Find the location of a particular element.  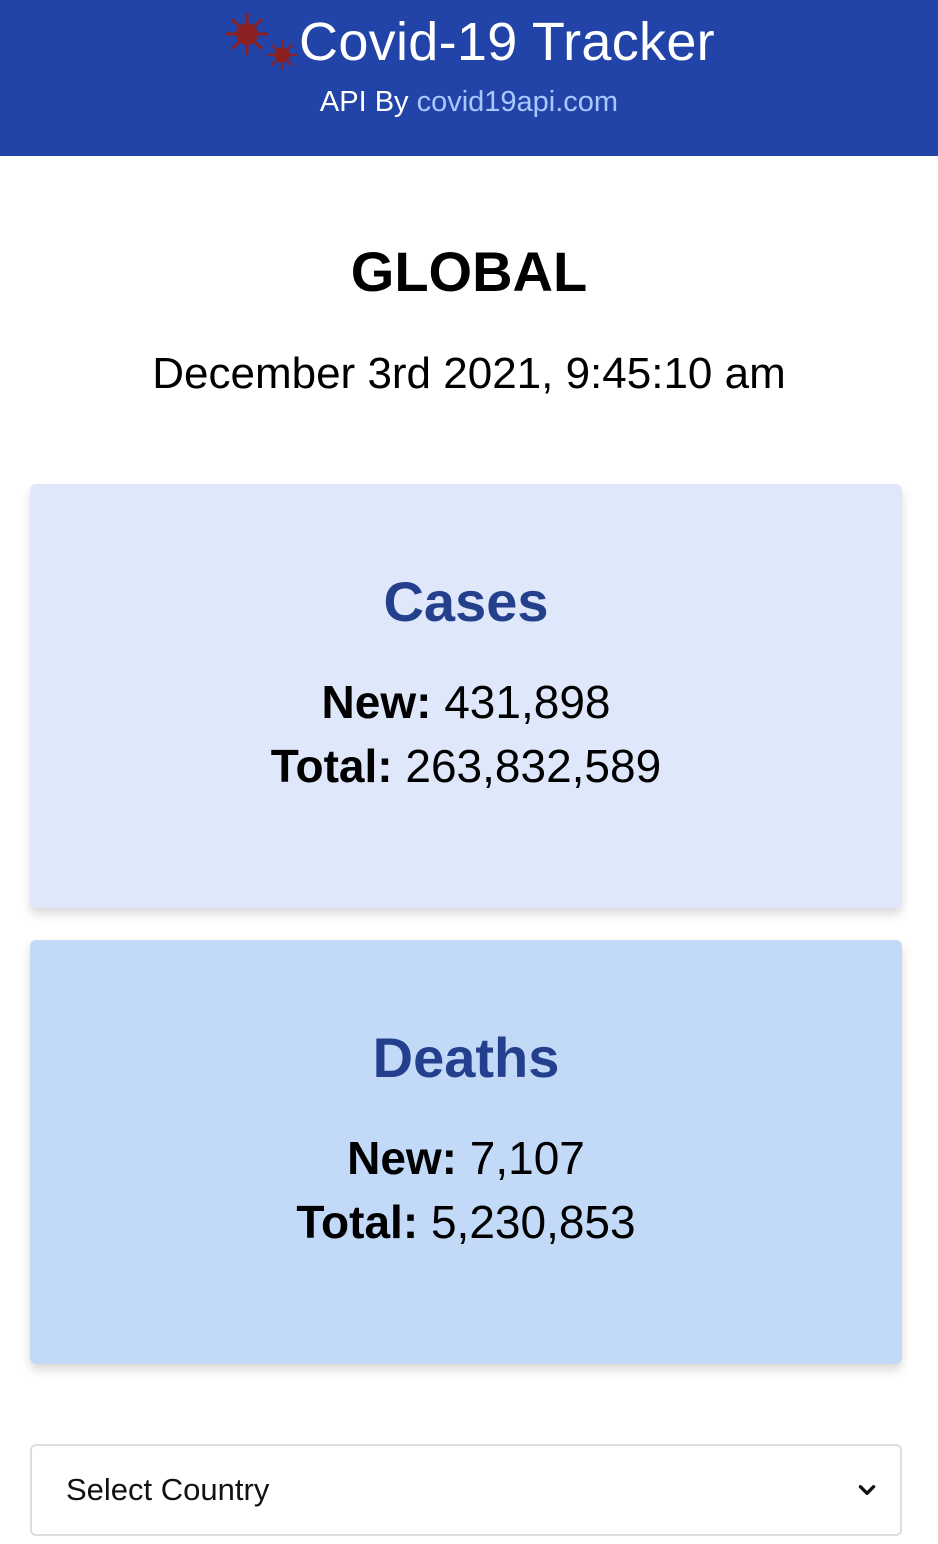

virus-icon is located at coordinates (262, 41).